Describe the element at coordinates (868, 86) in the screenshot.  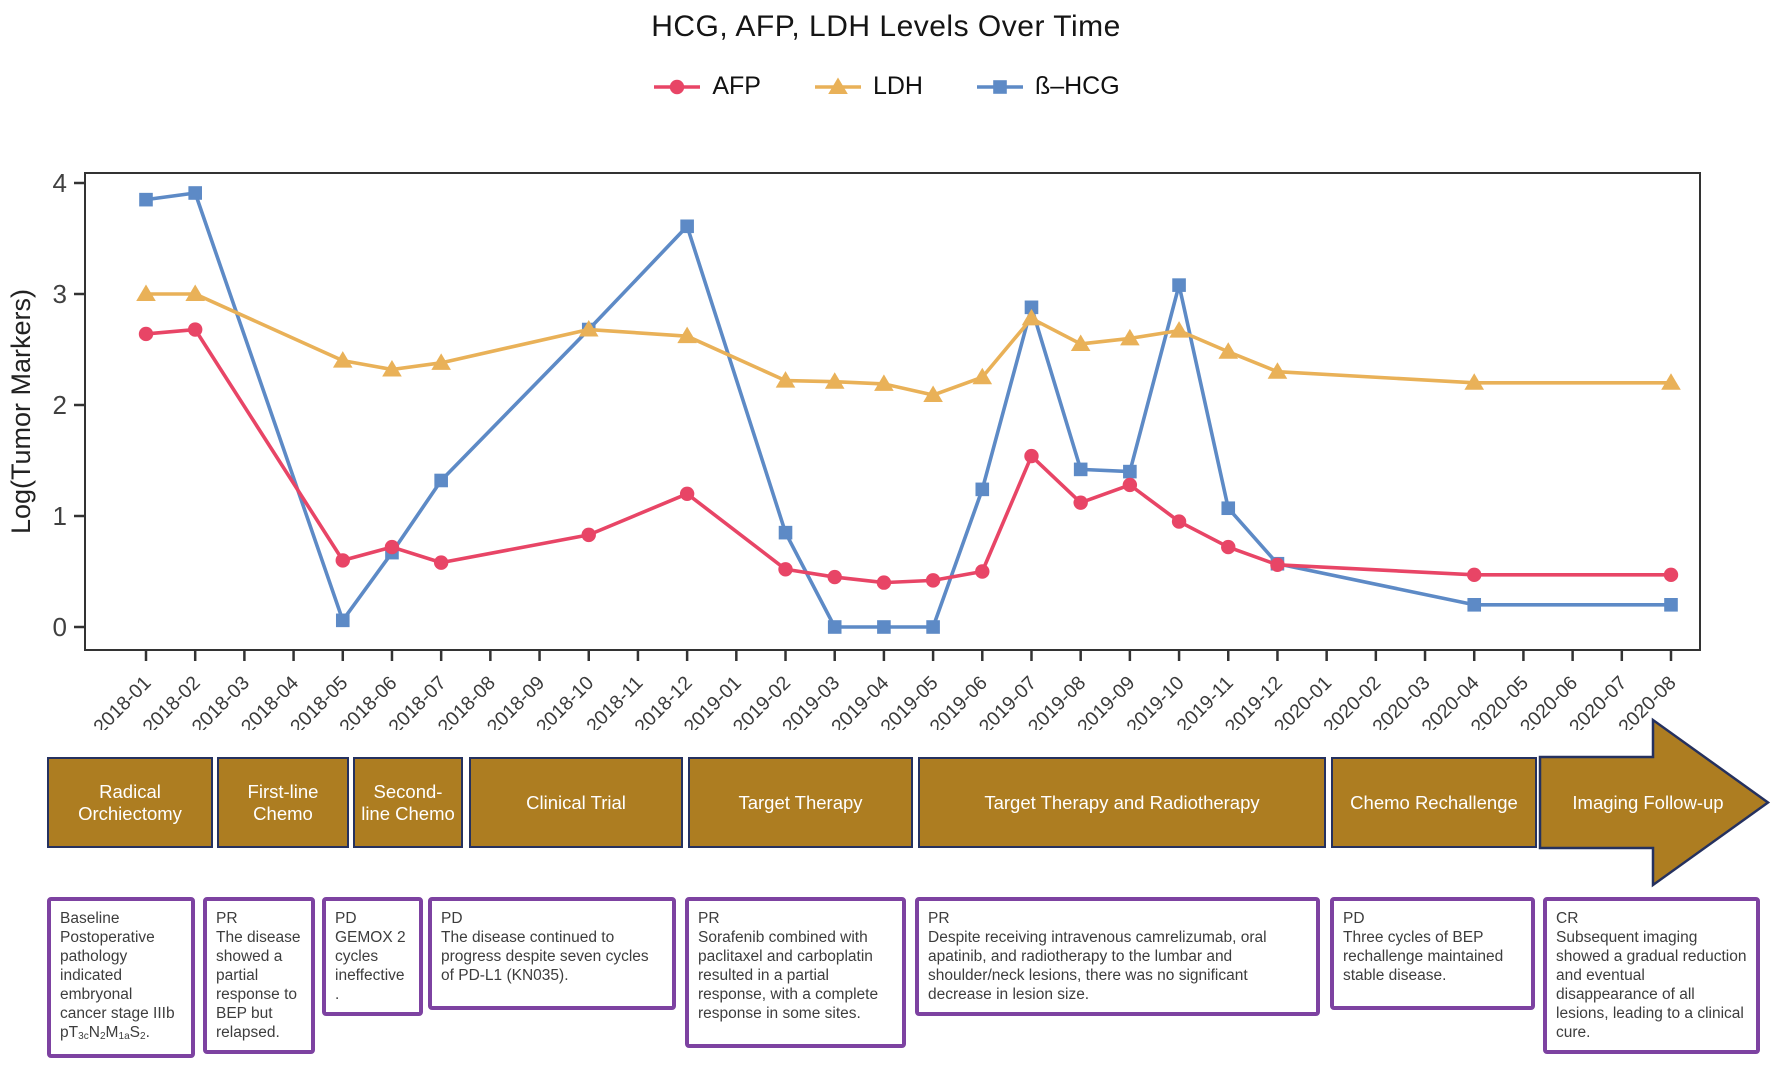
I see `legend-item-ldh: LDH` at that location.